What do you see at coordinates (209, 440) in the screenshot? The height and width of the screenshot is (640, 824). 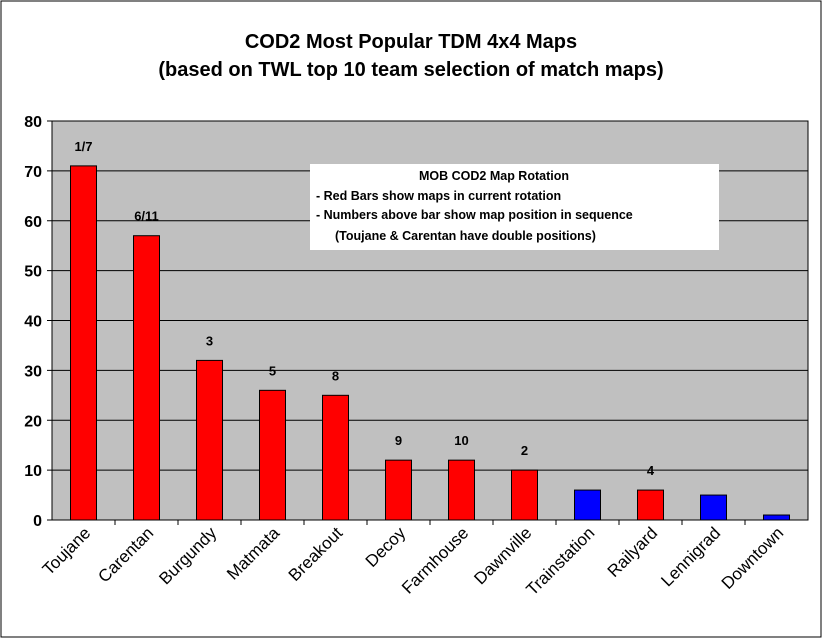 I see `bar-burgundy` at bounding box center [209, 440].